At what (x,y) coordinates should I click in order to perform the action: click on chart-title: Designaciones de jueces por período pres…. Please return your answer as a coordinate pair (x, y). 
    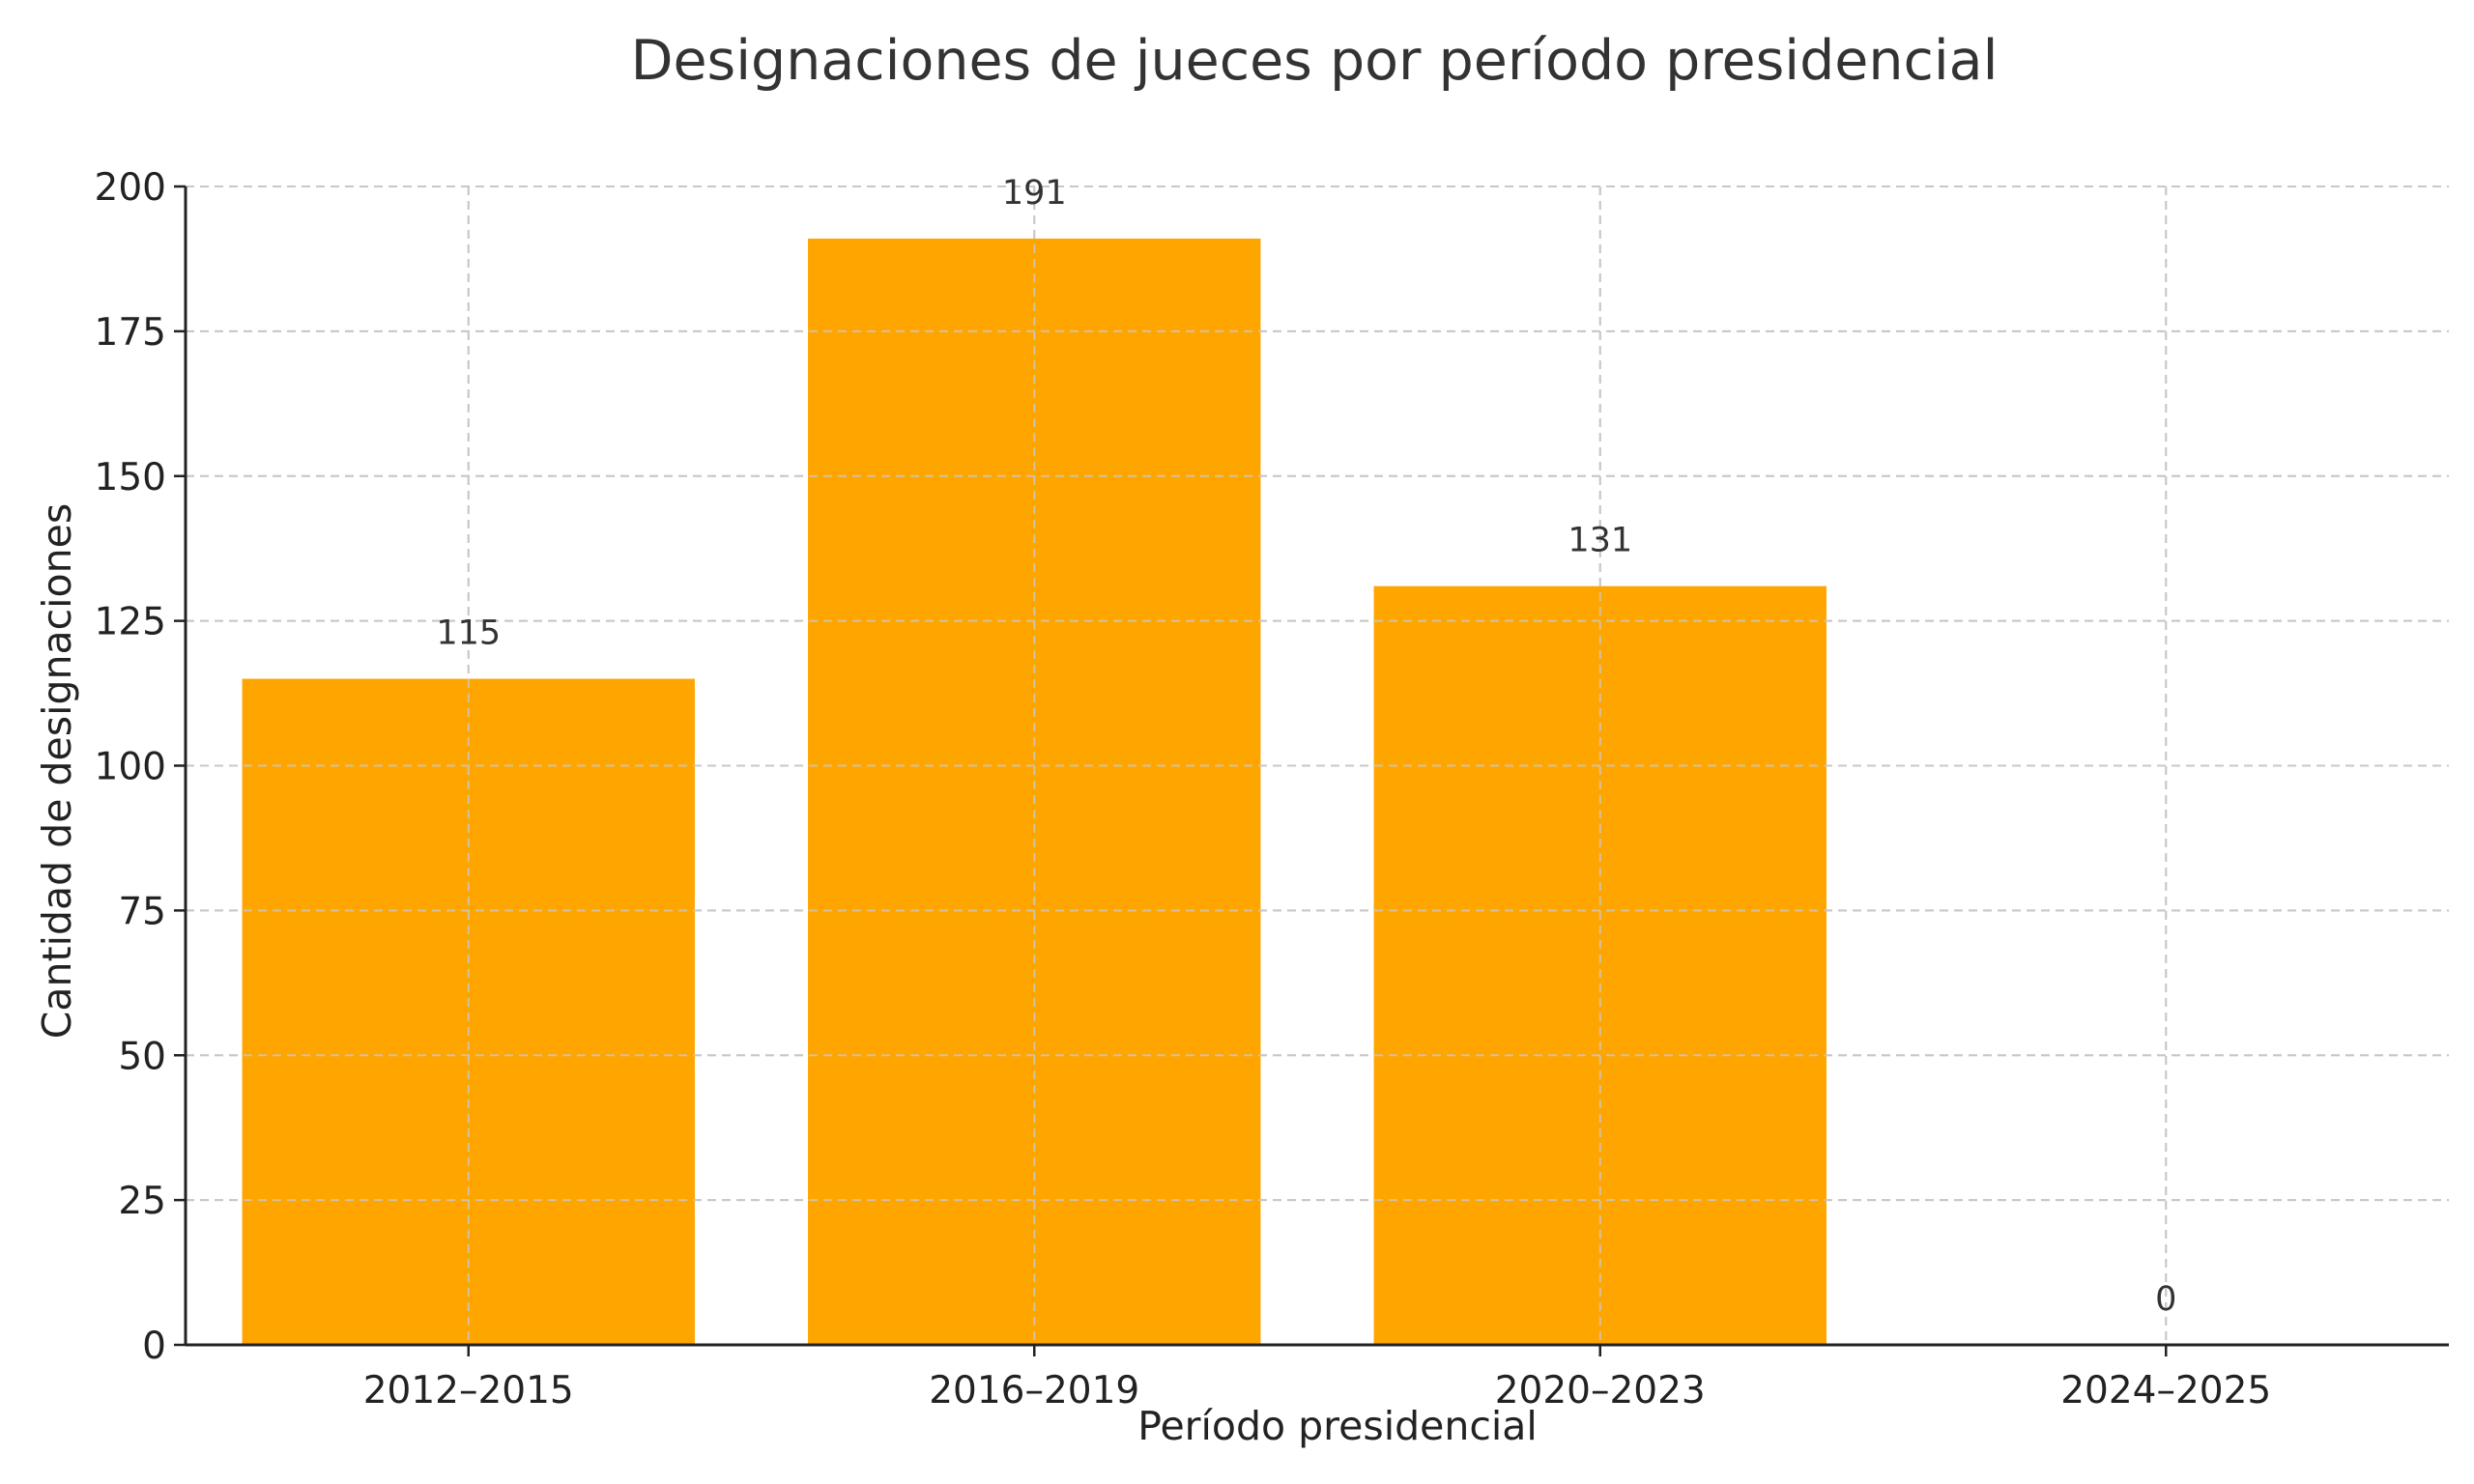
    Looking at the image, I should click on (1315, 61).